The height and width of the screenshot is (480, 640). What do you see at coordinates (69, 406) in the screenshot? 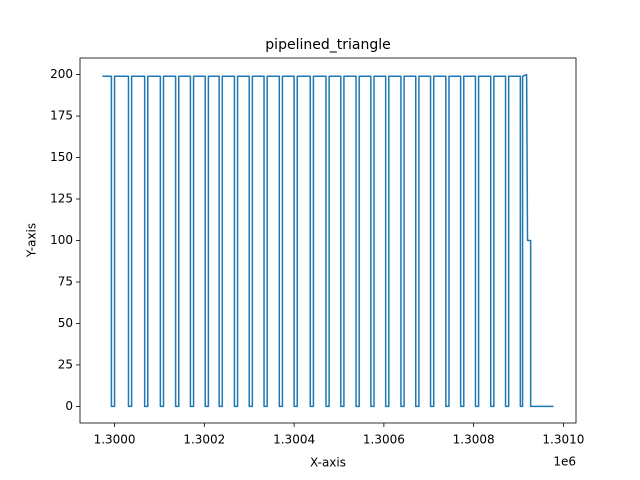
I see `y-tick-label: 0` at bounding box center [69, 406].